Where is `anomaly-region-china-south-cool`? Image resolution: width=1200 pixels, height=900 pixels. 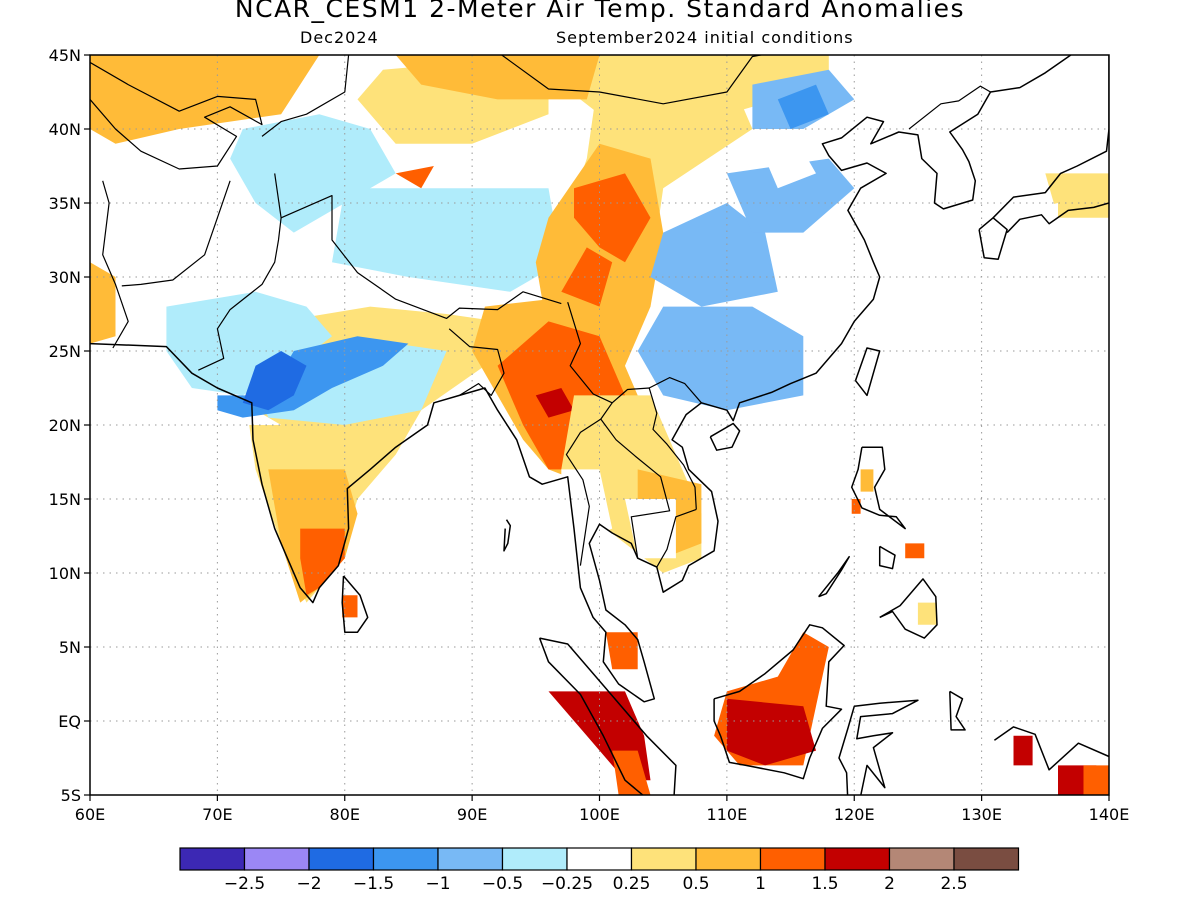 anomaly-region-china-south-cool is located at coordinates (720, 358).